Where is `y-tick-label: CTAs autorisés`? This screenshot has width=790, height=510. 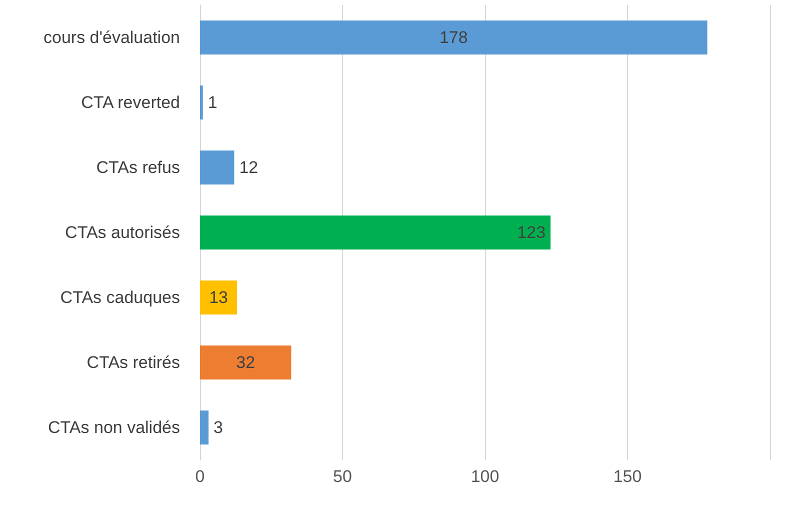 y-tick-label: CTAs autorisés is located at coordinates (122, 232).